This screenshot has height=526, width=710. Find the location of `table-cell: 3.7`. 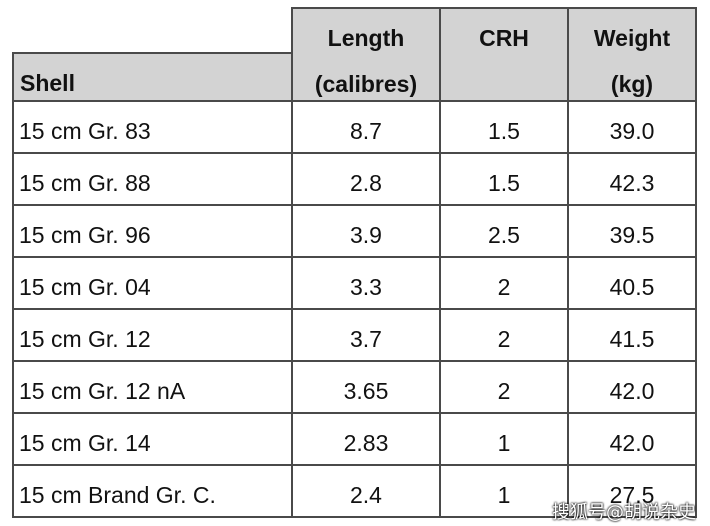

table-cell: 3.7 is located at coordinates (366, 335).